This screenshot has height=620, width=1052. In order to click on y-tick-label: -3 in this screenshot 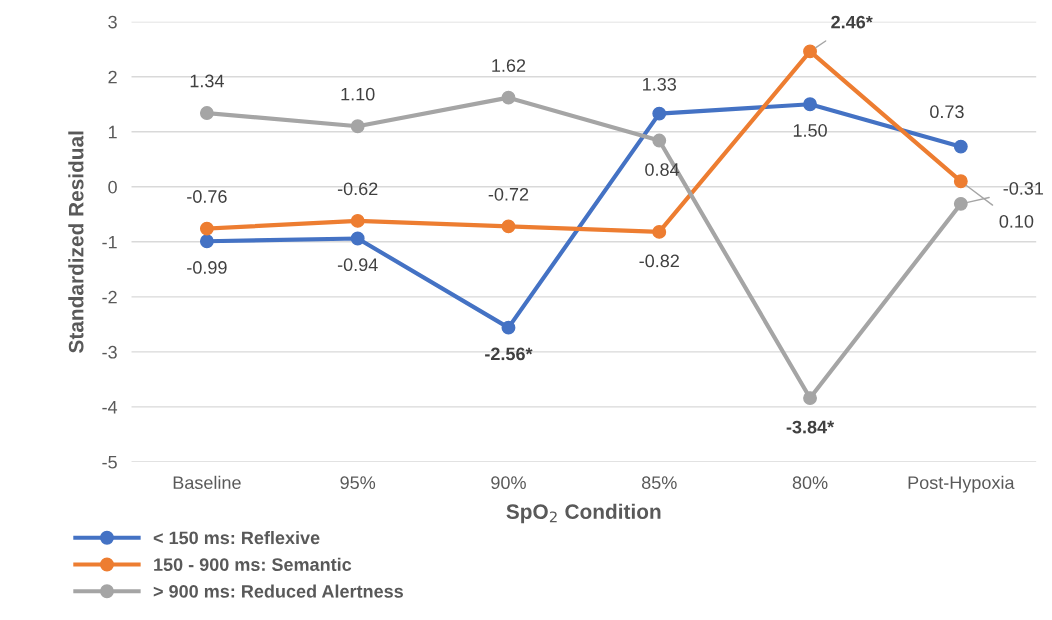, I will do `click(109, 352)`.